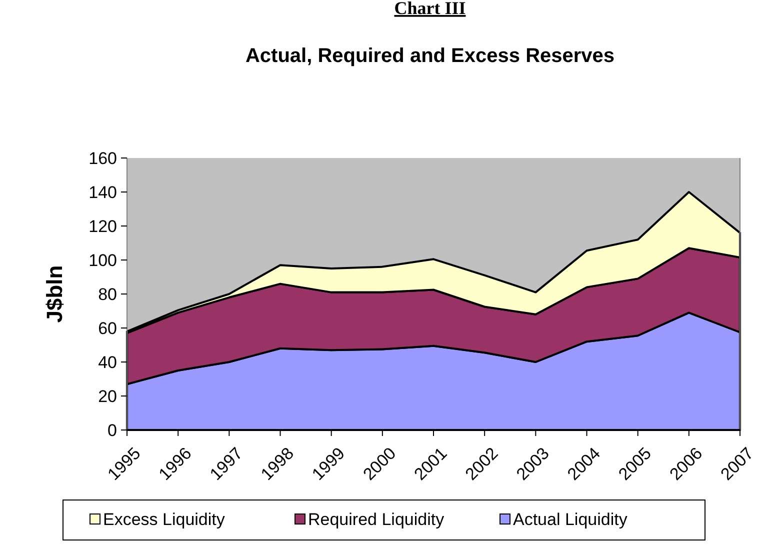  I want to click on legend-label: Excess Liquidity, so click(164, 519).